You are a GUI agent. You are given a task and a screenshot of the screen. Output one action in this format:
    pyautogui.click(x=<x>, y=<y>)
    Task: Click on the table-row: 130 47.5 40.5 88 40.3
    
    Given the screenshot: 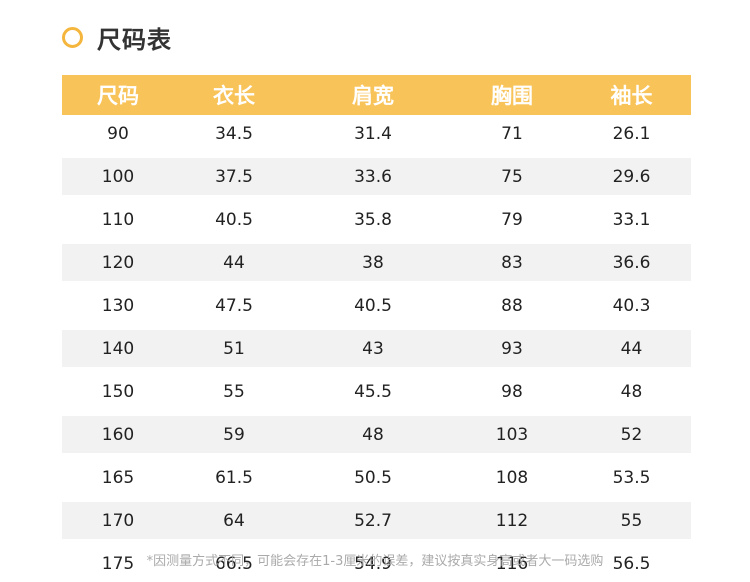 What is the action you would take?
    pyautogui.click(x=376, y=305)
    